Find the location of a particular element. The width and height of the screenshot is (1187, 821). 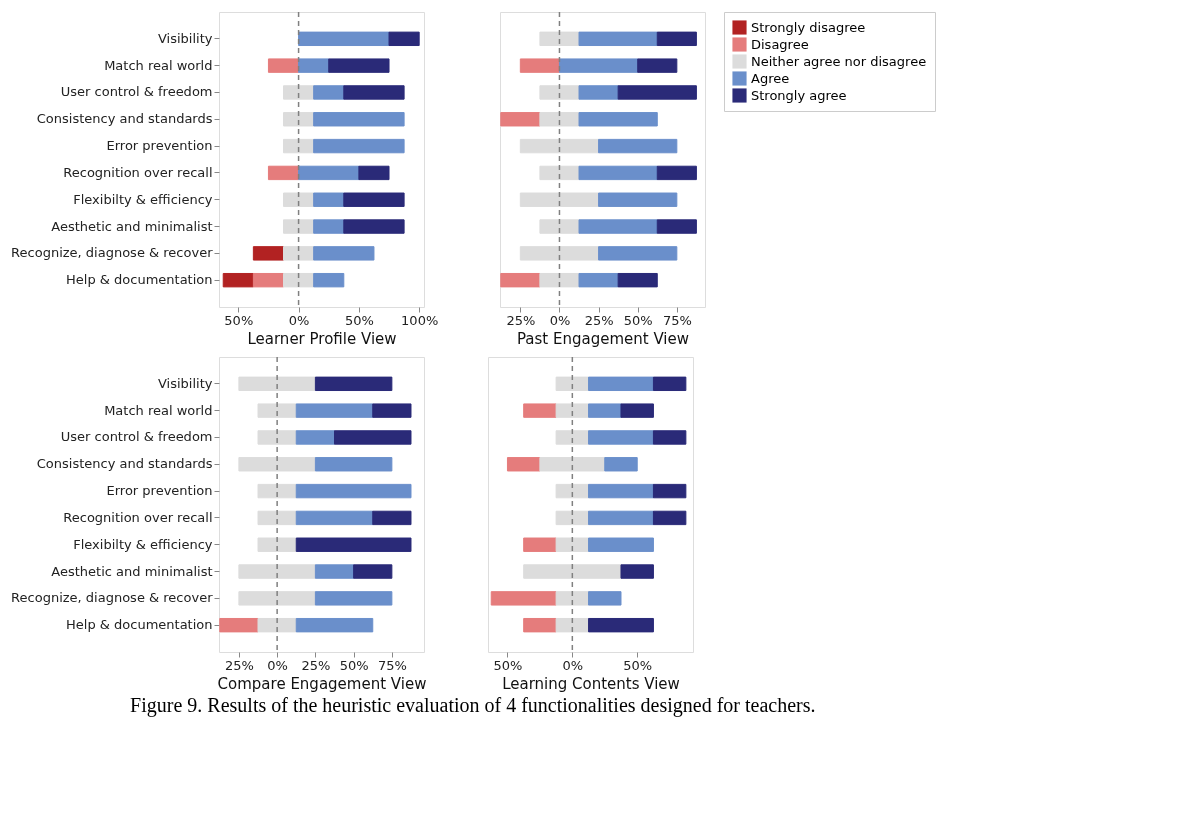

y-tick-label: Error prevention is located at coordinates (159, 491).